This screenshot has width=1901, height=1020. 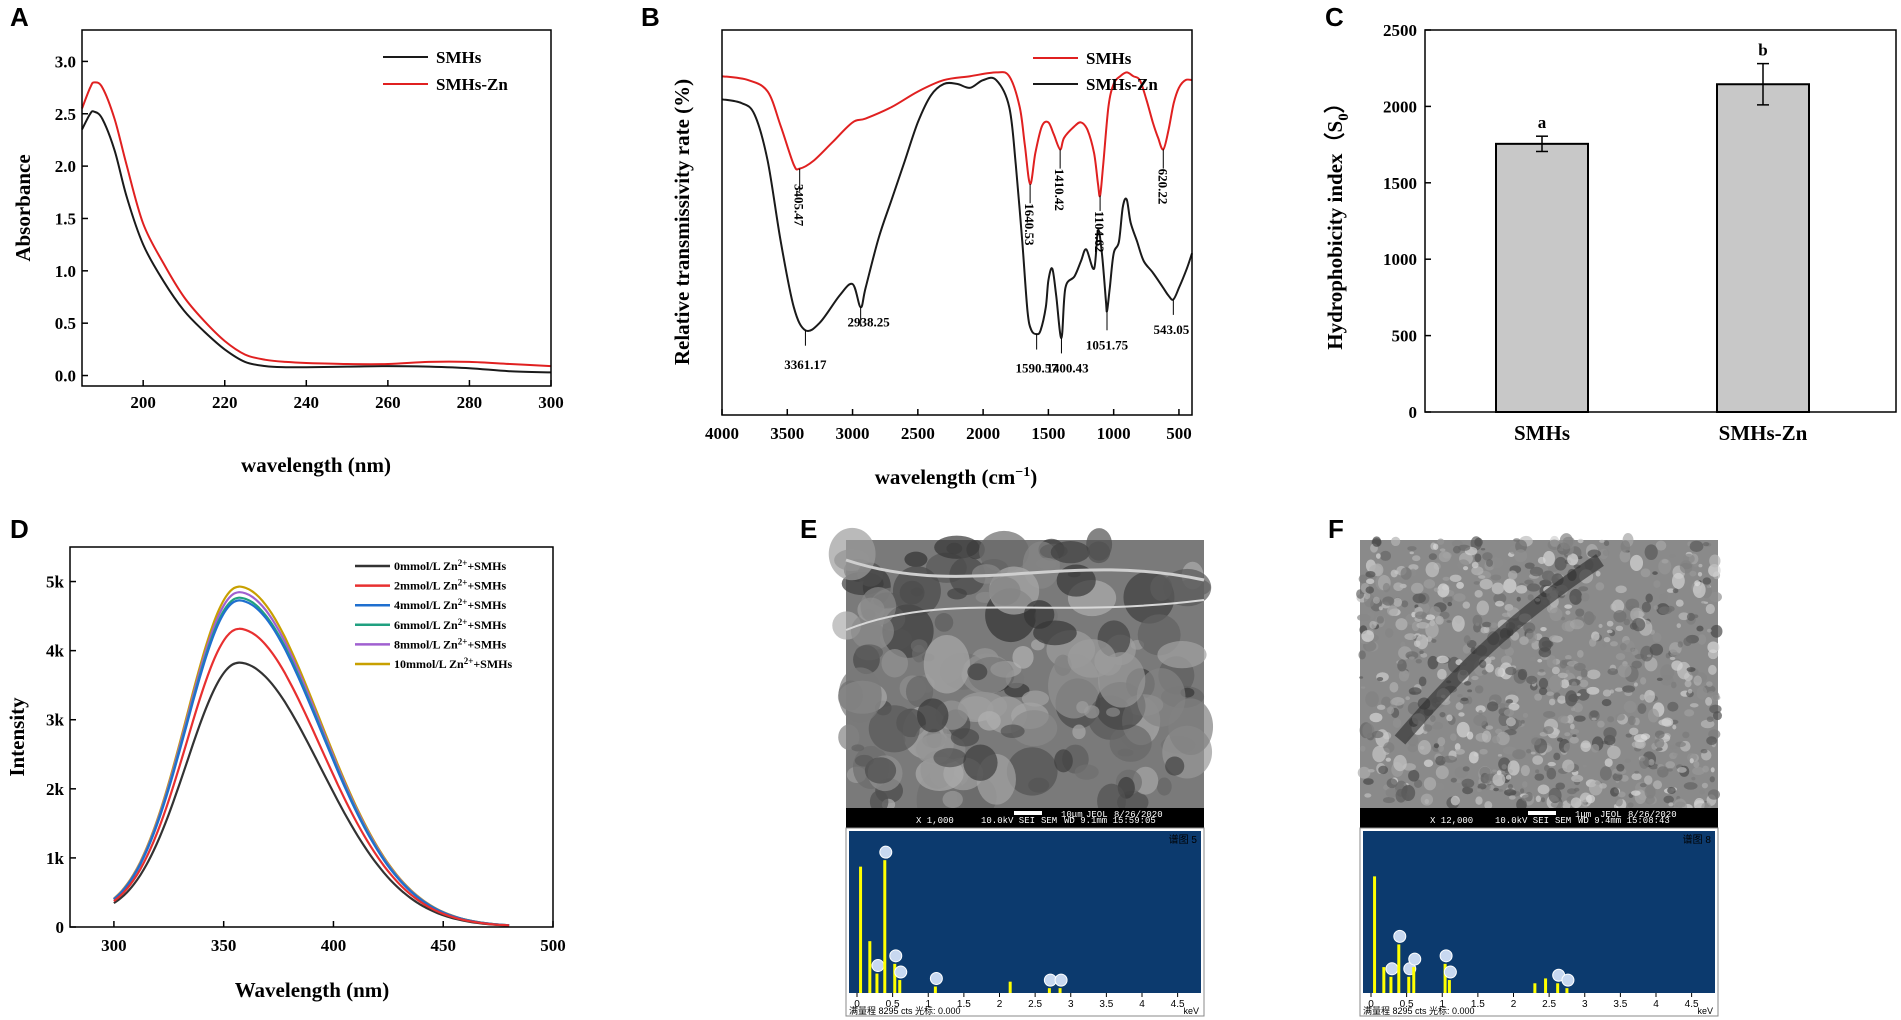 I want to click on x-tick-label: 300, so click(x=114, y=945).